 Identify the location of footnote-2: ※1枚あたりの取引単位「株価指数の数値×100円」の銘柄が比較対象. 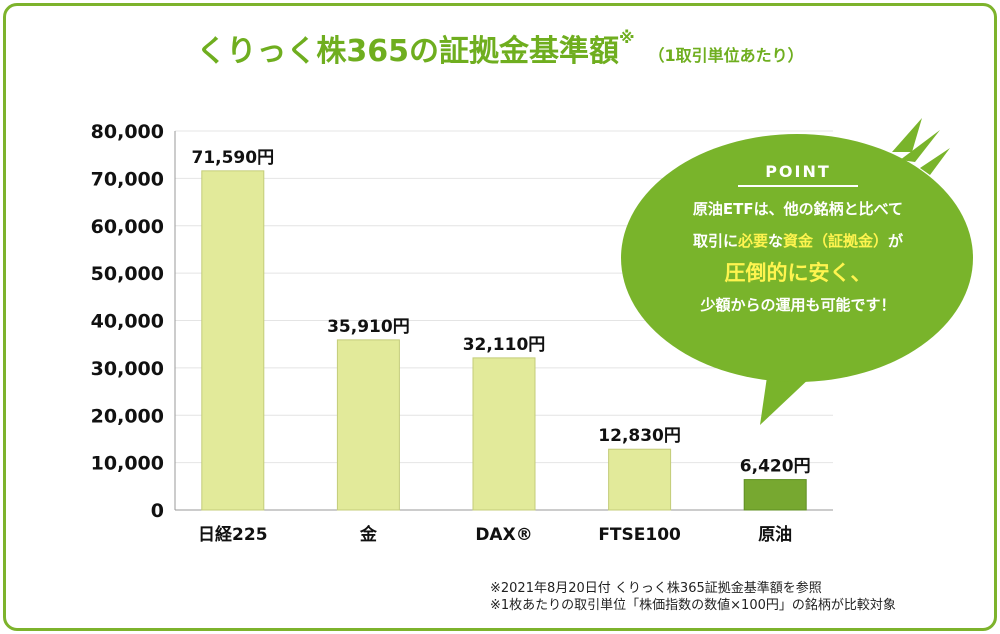
(693, 605).